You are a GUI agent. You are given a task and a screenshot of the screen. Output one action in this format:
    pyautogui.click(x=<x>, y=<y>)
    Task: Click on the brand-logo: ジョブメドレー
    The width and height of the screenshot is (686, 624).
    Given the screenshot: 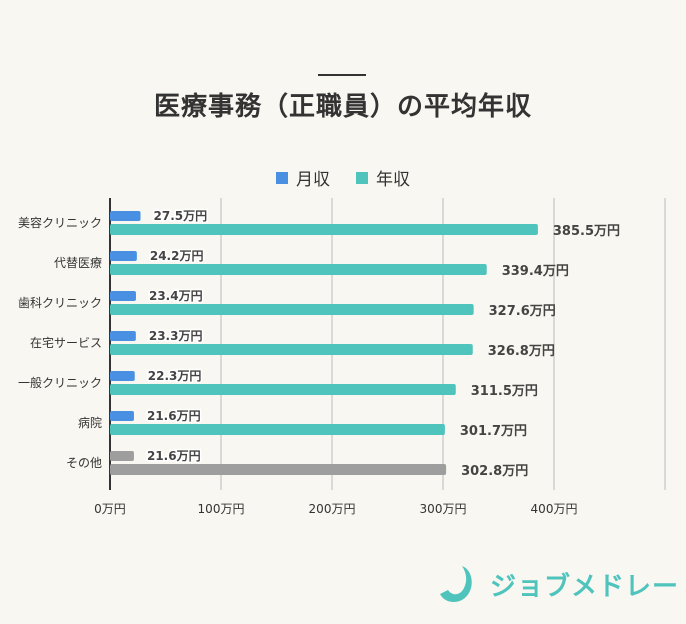 What is the action you would take?
    pyautogui.click(x=557, y=584)
    